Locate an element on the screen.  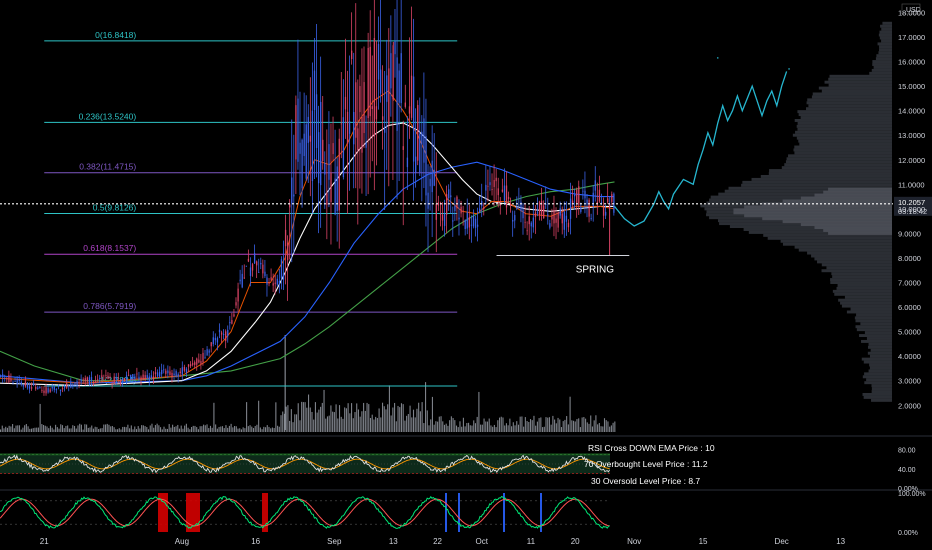
stoch-oversold-highlight is located at coordinates (504, 512).